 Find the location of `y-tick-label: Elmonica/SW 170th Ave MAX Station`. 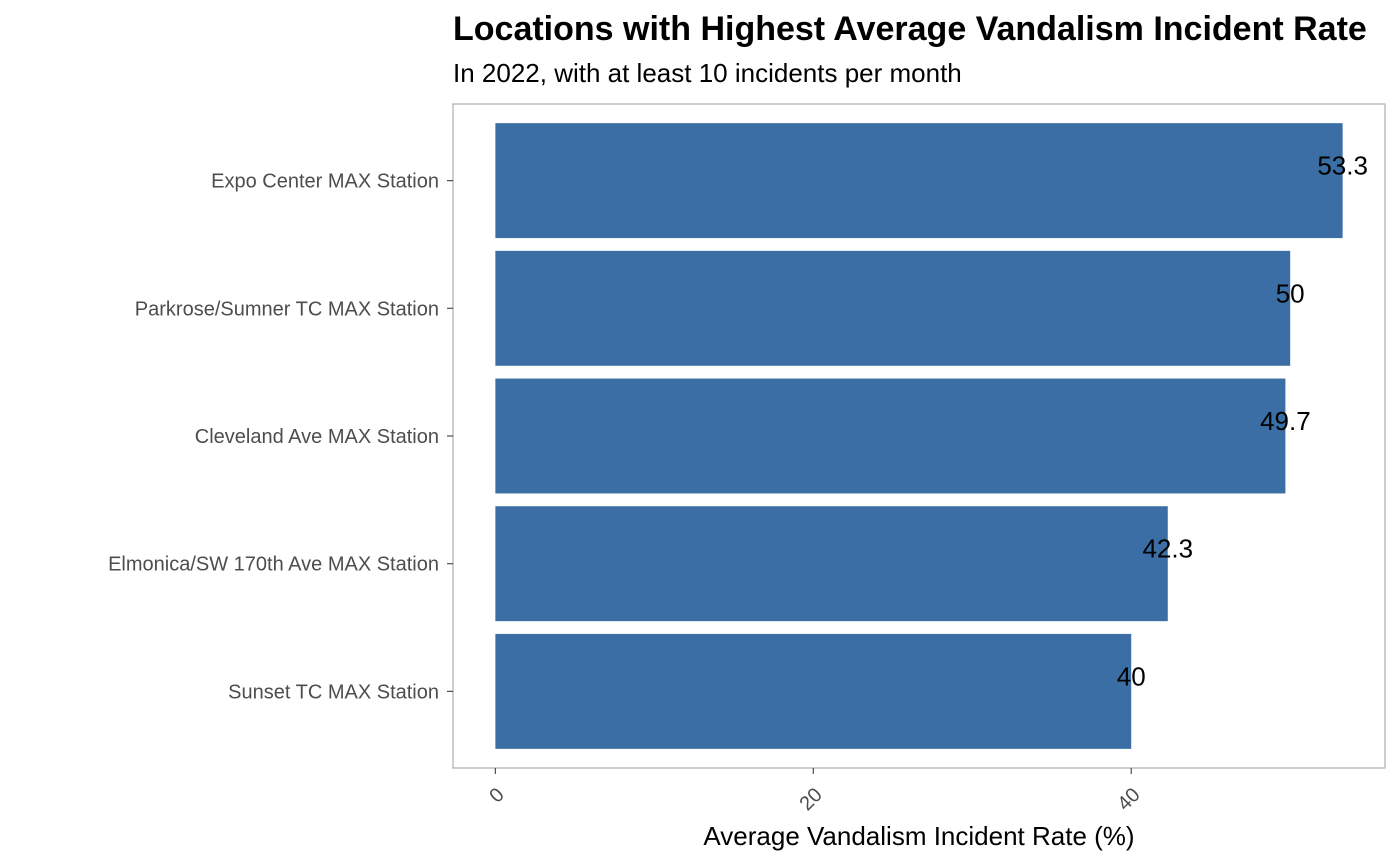

y-tick-label: Elmonica/SW 170th Ave MAX Station is located at coordinates (273, 565).